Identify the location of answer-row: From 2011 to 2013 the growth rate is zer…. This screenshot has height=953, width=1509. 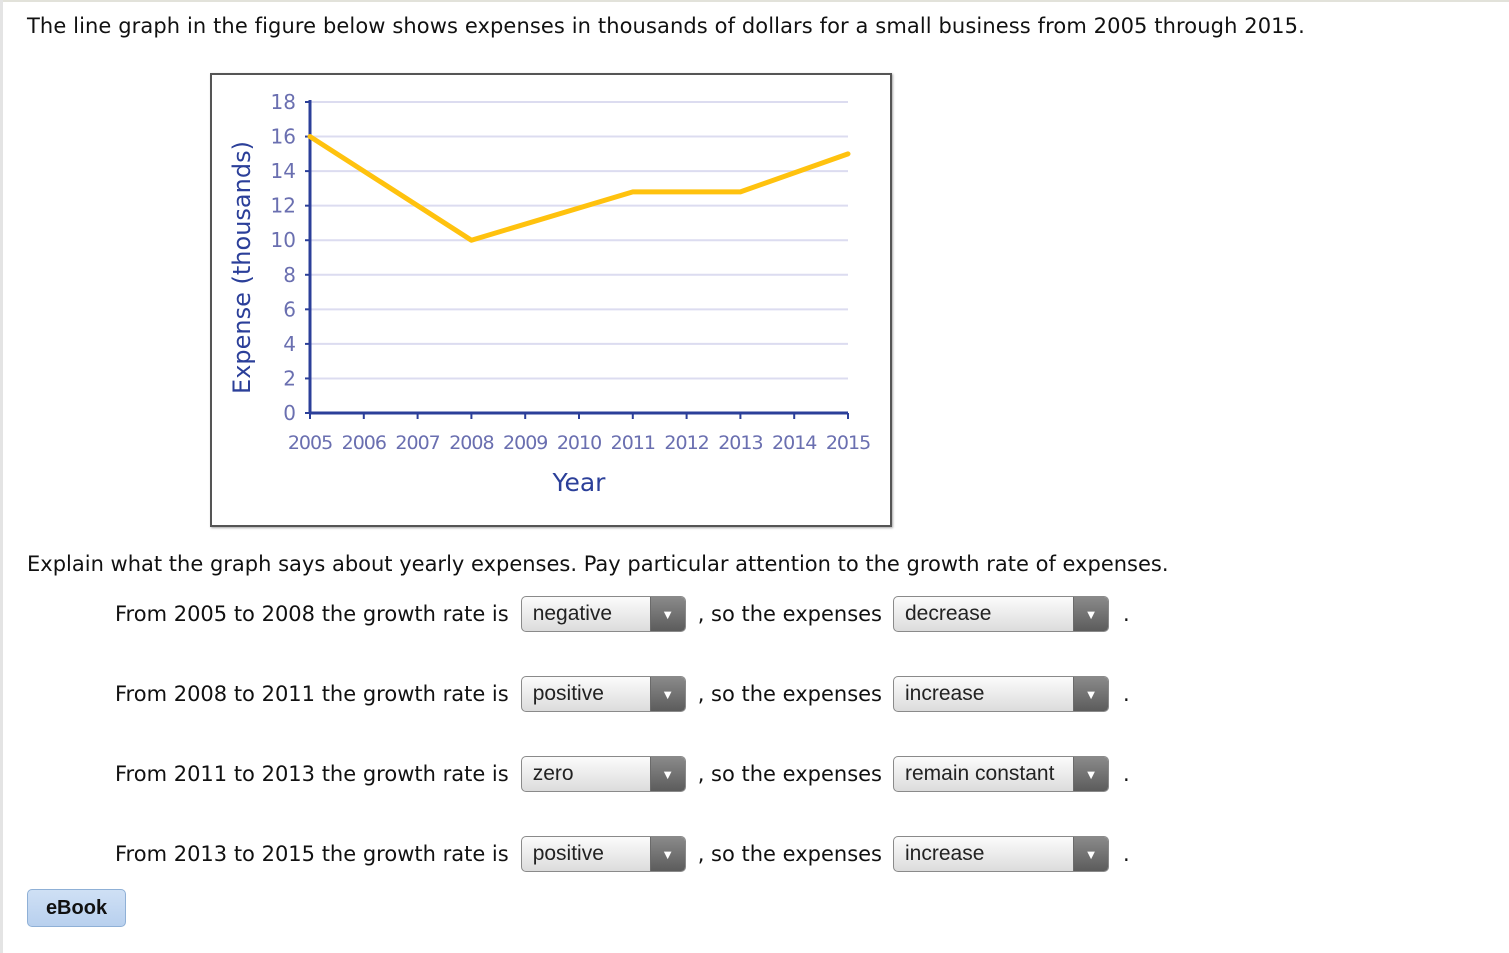
(622, 774).